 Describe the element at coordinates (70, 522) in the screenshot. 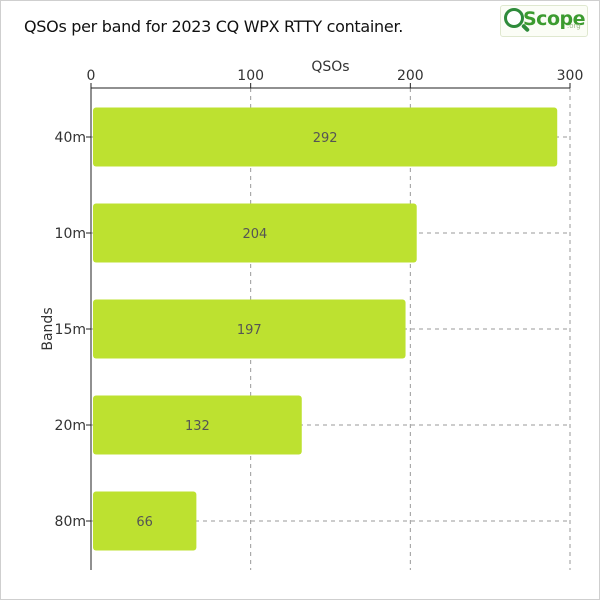

I see `y-tick-label: 80m` at that location.